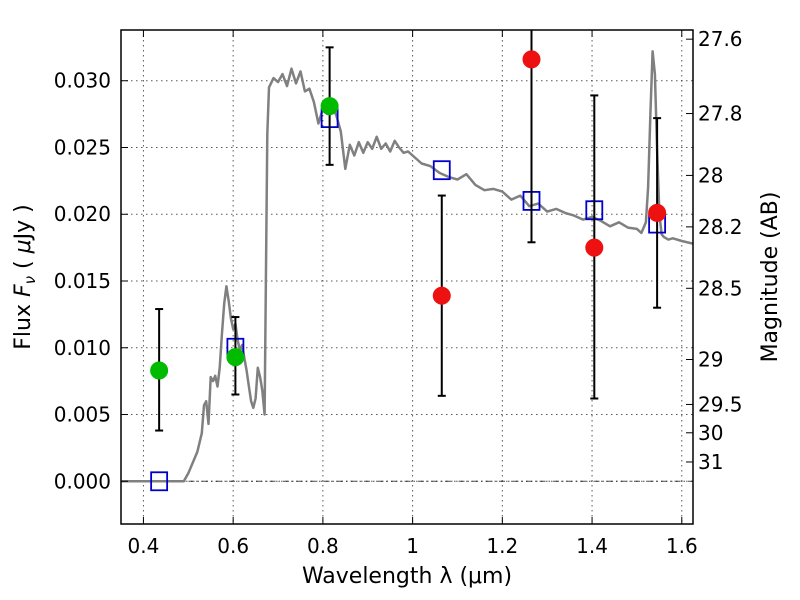 The height and width of the screenshot is (600, 800). Describe the element at coordinates (407, 576) in the screenshot. I see `x-axis-label: Wavelength λ (μm)` at that location.